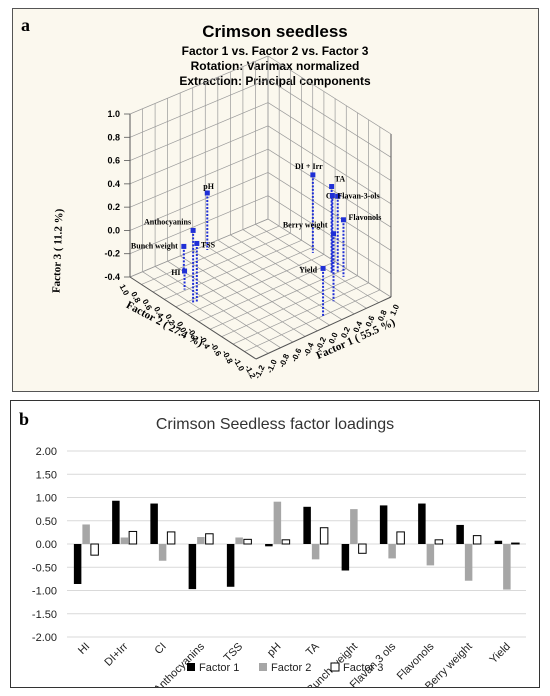 The image size is (550, 696). Describe the element at coordinates (44, 638) in the screenshot. I see `y-tick-label: -2.00` at that location.